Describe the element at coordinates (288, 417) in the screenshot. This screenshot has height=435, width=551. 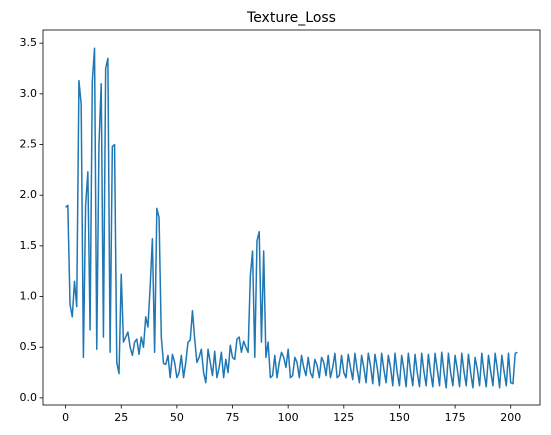
I see `x-tick-label: 100` at that location.